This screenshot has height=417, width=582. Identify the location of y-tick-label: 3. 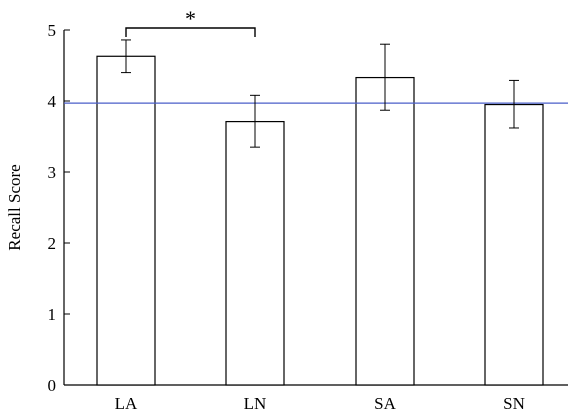
(52, 172).